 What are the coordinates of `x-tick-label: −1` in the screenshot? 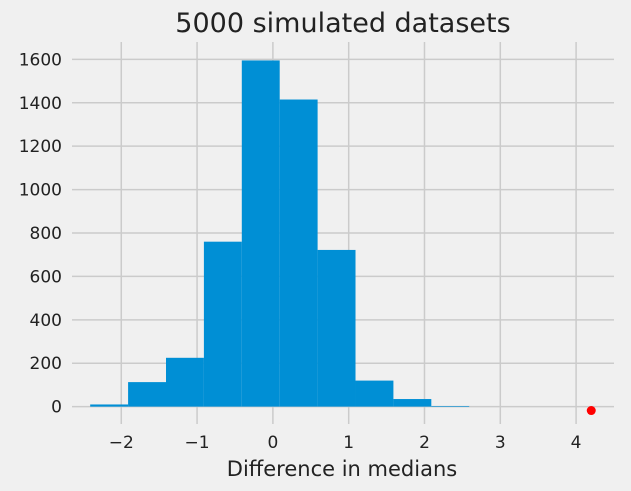 It's located at (197, 443).